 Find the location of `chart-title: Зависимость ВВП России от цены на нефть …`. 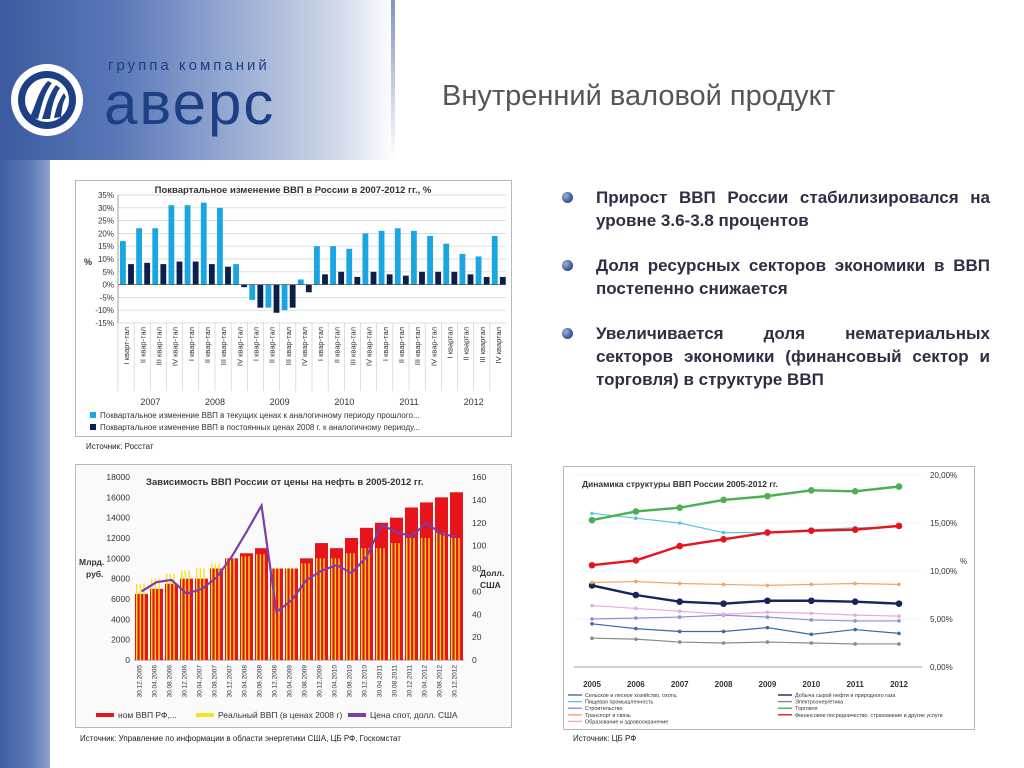

chart-title: Зависимость ВВП России от цены на нефть … is located at coordinates (285, 482).